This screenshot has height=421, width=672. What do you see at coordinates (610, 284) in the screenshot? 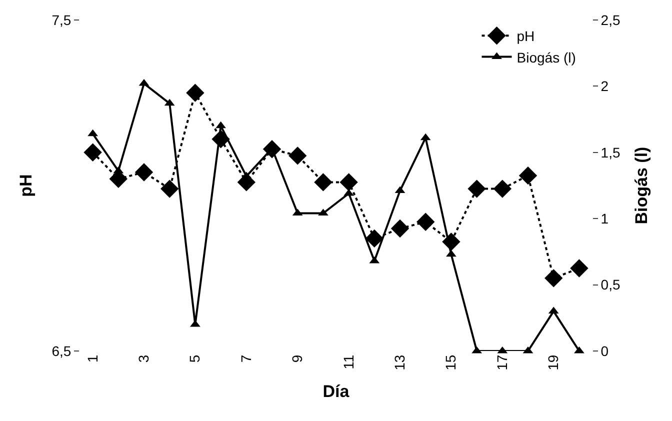
I see `y2-tick-label: 0,5` at bounding box center [610, 284].